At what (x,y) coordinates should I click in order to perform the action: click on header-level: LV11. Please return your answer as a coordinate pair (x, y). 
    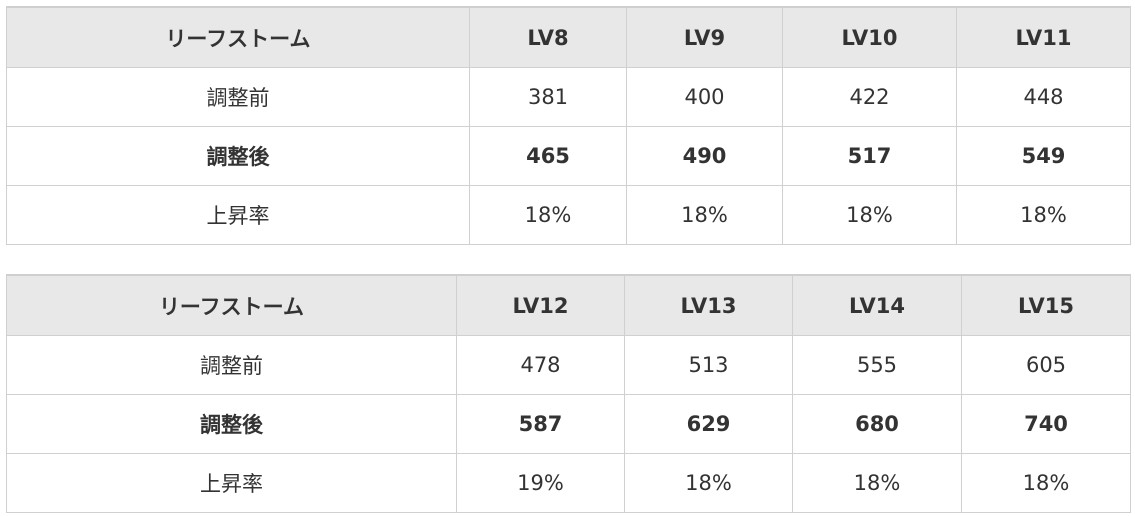
    Looking at the image, I should click on (1043, 37).